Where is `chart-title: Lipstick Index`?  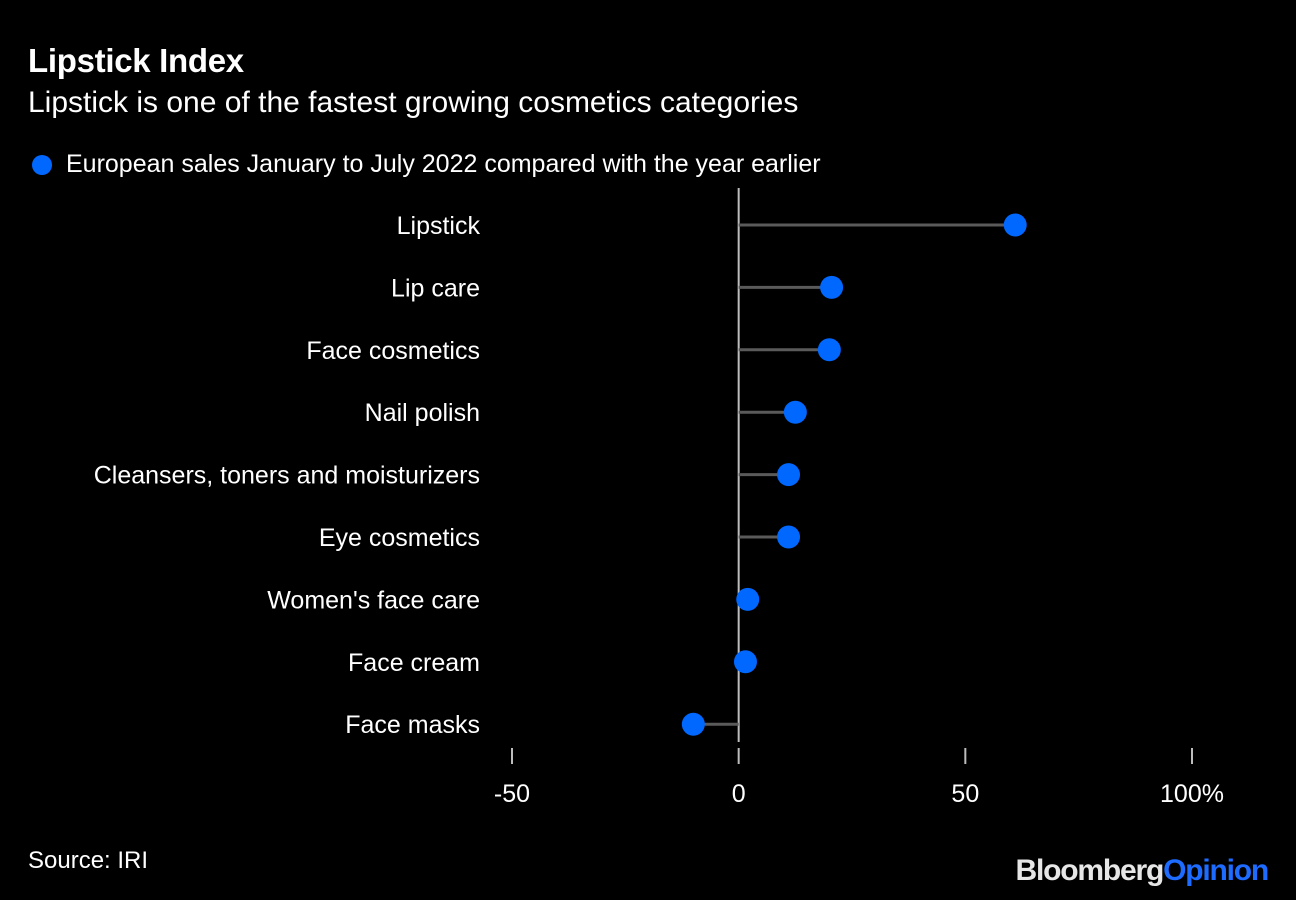 chart-title: Lipstick Index is located at coordinates (136, 60).